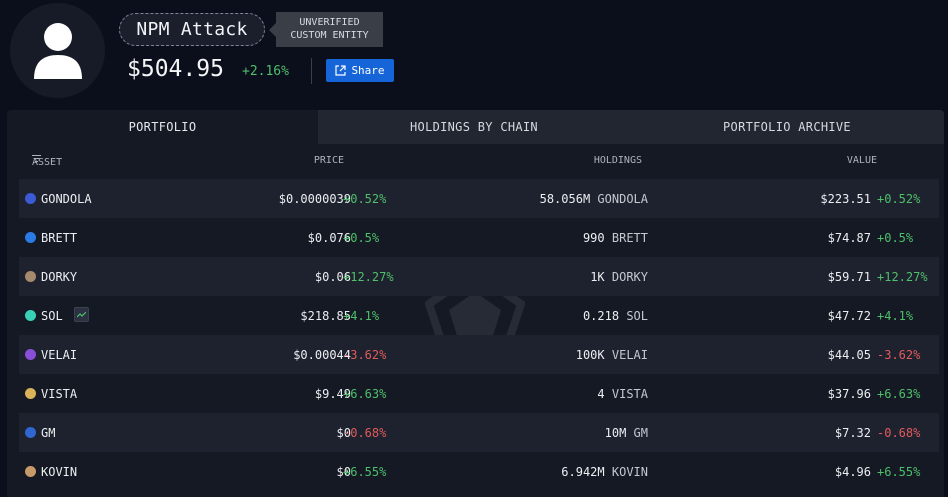 The width and height of the screenshot is (948, 497). I want to click on table-row: KOVIN $0 +6.55% 6.942M KOVIN $4.96 +6.55%, so click(479, 471).